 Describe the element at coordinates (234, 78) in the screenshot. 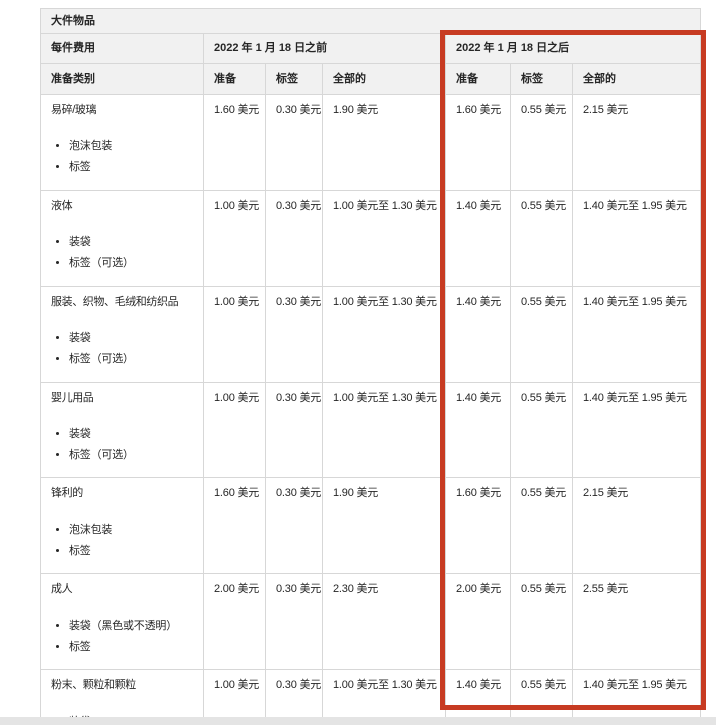

I see `prep-header-before: 准备` at that location.